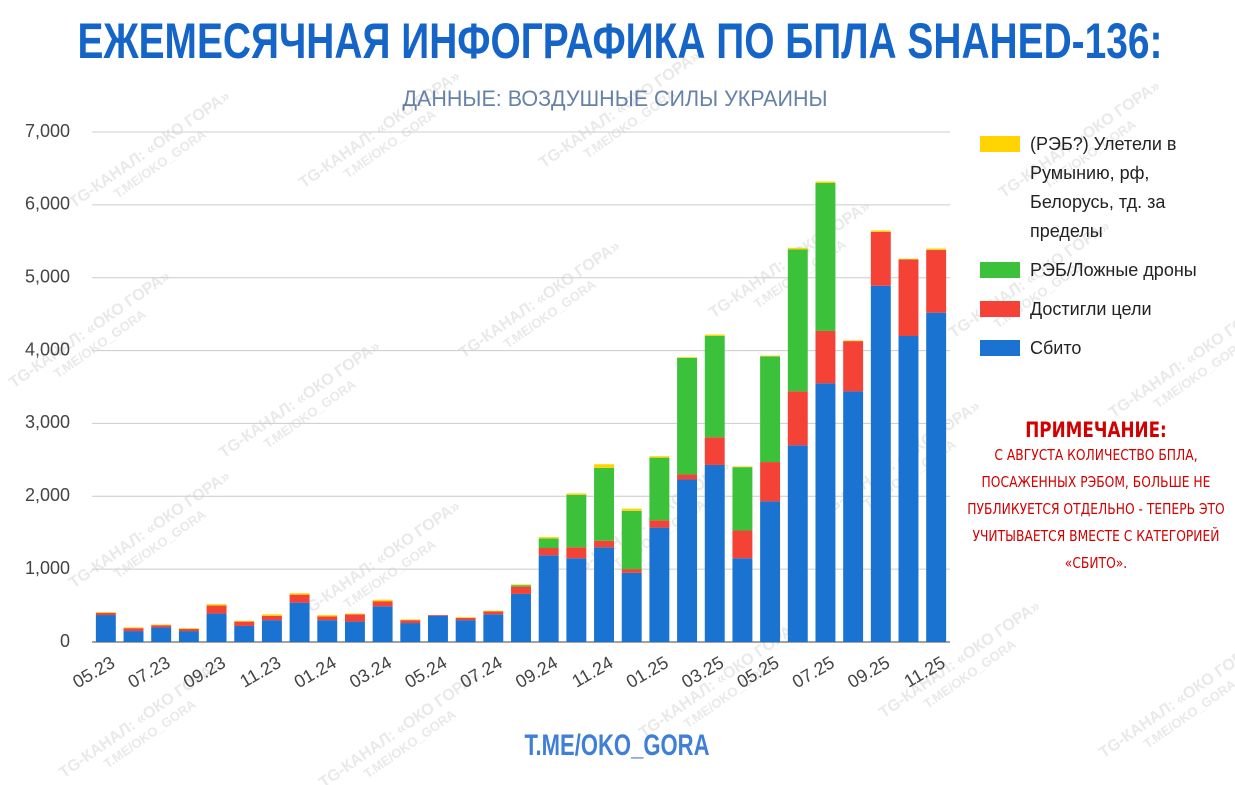 The height and width of the screenshot is (785, 1235). Describe the element at coordinates (425, 672) in the screenshot. I see `x-tick-label: 05.24` at that location.